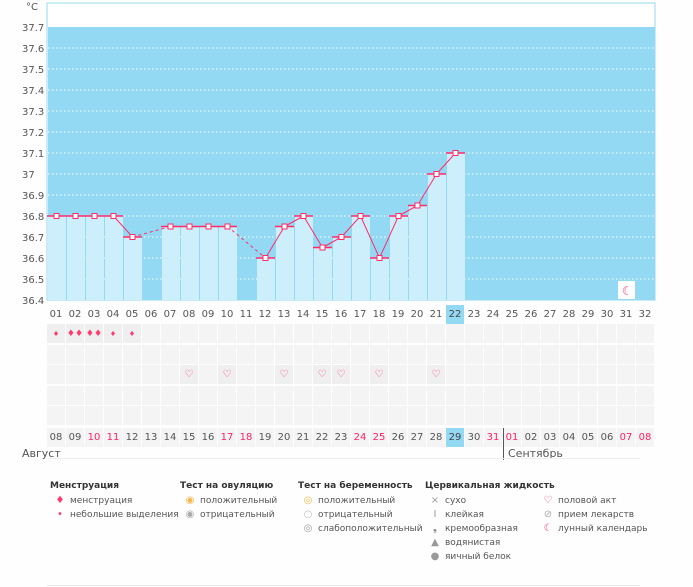 The width and height of the screenshot is (693, 587). I want to click on calendar-date: 27, so click(417, 437).